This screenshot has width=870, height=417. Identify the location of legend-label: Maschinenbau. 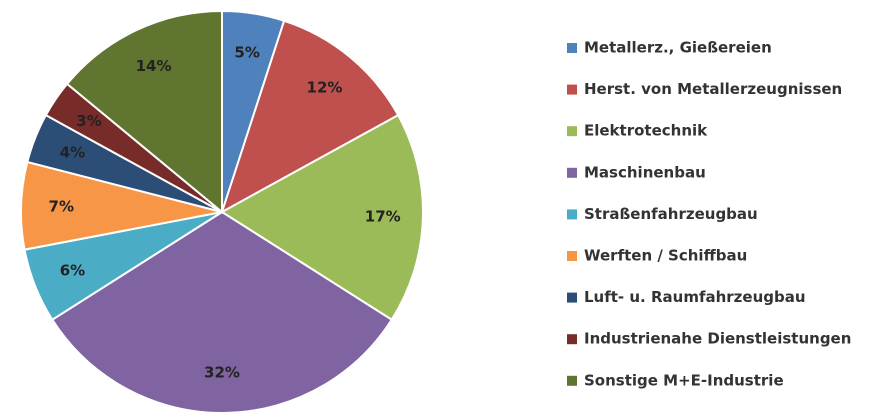
(645, 172).